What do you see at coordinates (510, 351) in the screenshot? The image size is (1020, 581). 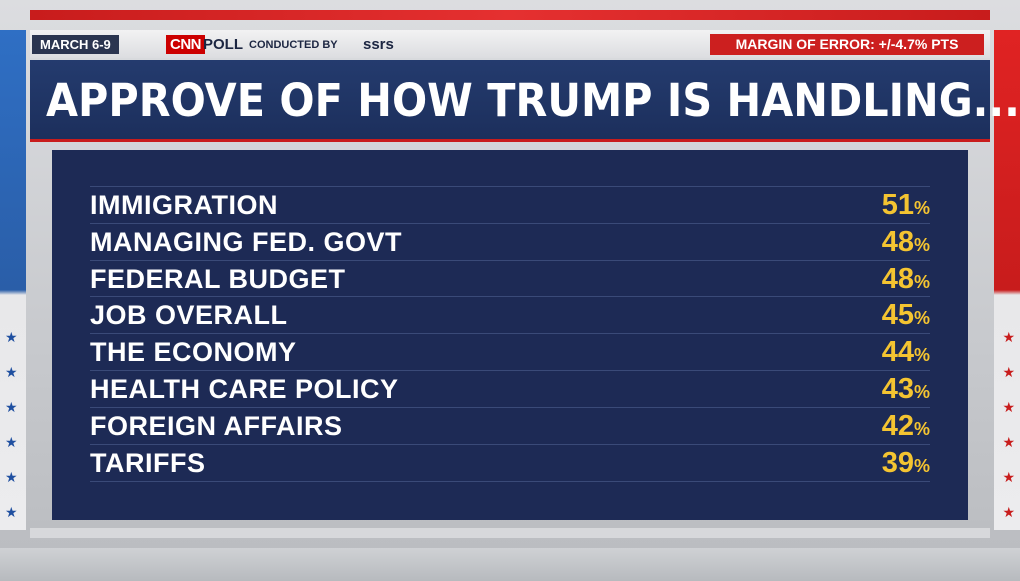 I see `table-row: THE ECONOMY 44%` at bounding box center [510, 351].